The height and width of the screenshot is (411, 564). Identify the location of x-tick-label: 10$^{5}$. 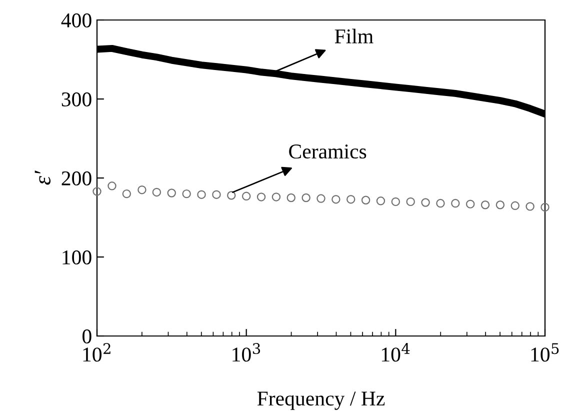
(545, 352).